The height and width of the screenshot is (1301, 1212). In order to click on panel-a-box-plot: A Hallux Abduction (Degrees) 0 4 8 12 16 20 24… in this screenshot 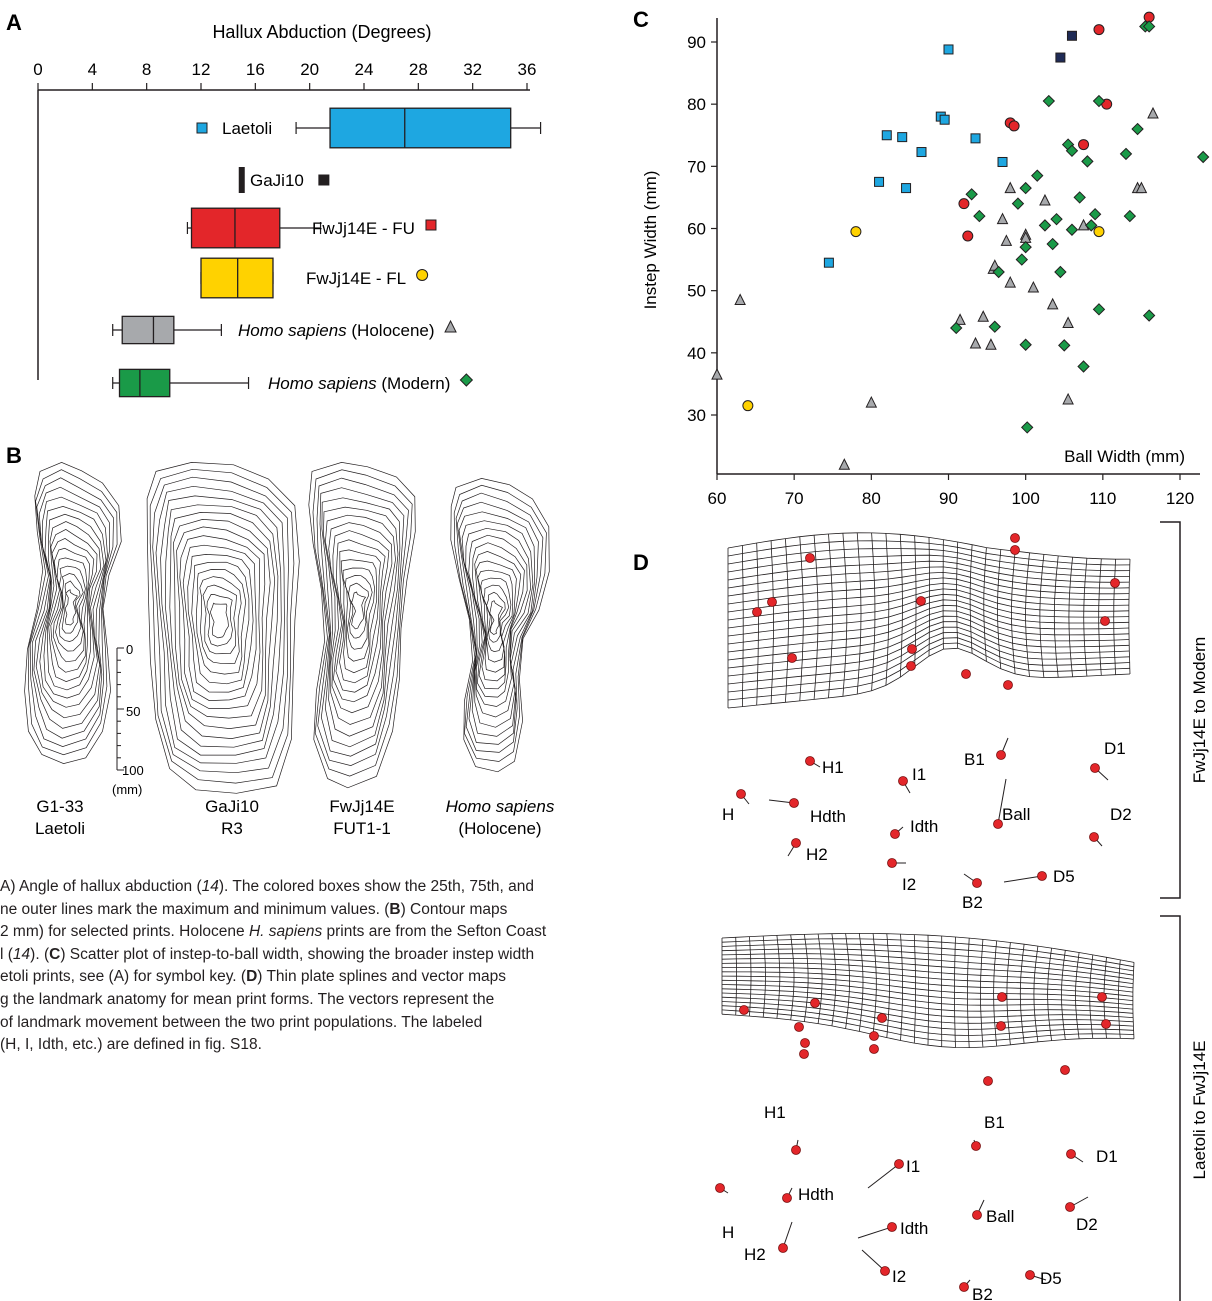, I will do `click(274, 204)`.